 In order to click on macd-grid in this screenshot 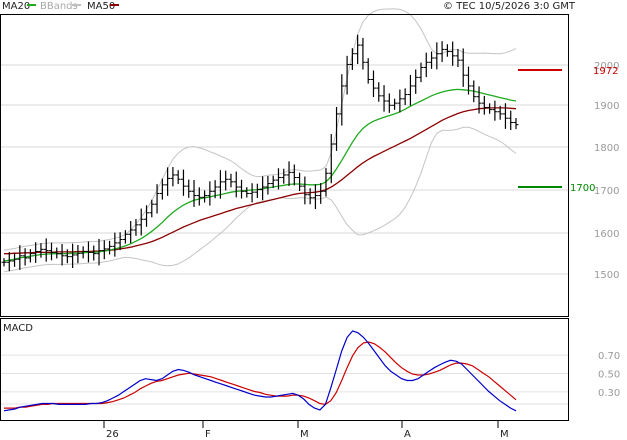, I will do `click(284, 379)`.